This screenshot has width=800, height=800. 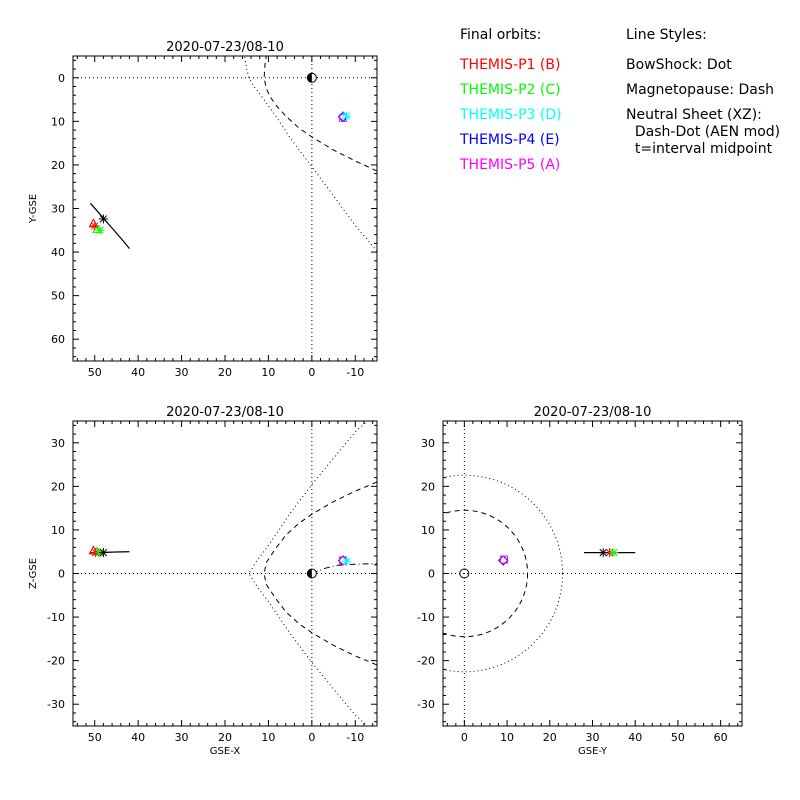 I want to click on magnetopause-circle, so click(x=486, y=573).